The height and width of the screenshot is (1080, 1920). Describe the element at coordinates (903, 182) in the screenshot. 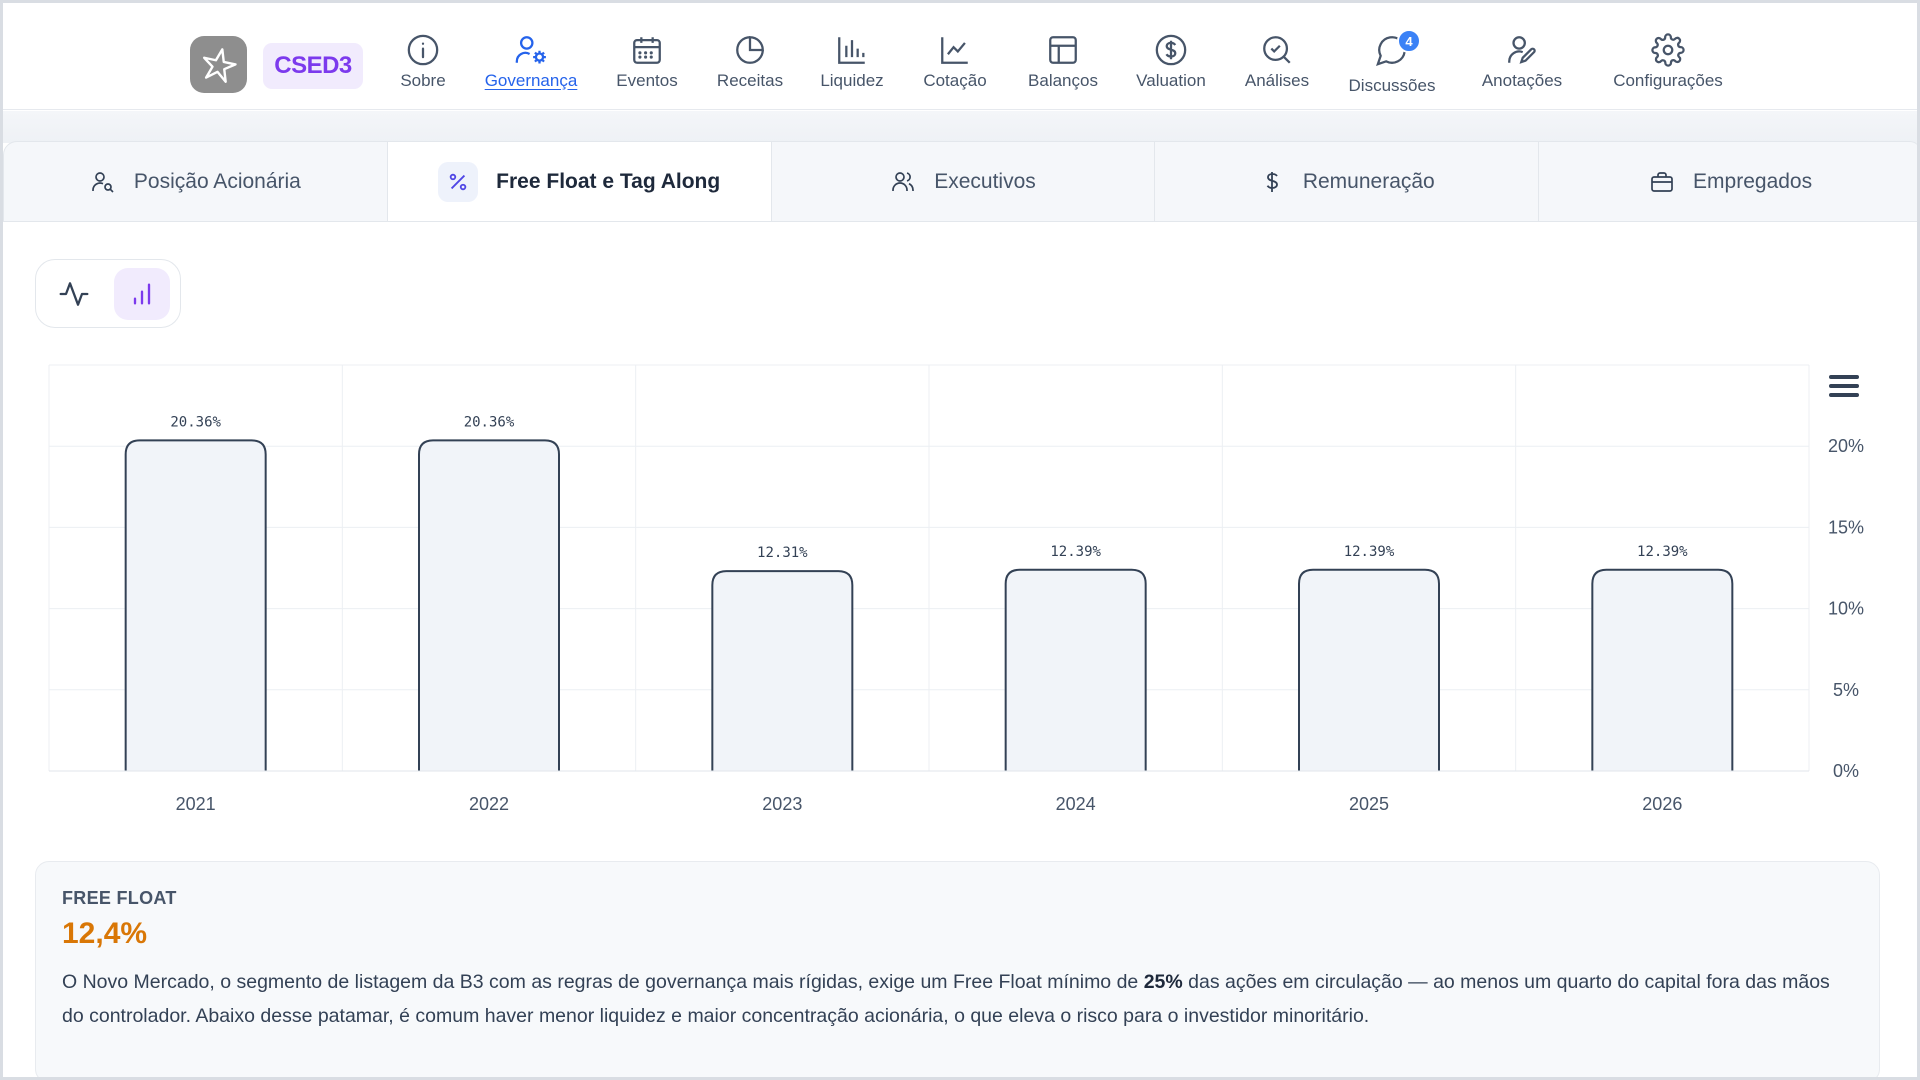

I see `users-icon` at that location.